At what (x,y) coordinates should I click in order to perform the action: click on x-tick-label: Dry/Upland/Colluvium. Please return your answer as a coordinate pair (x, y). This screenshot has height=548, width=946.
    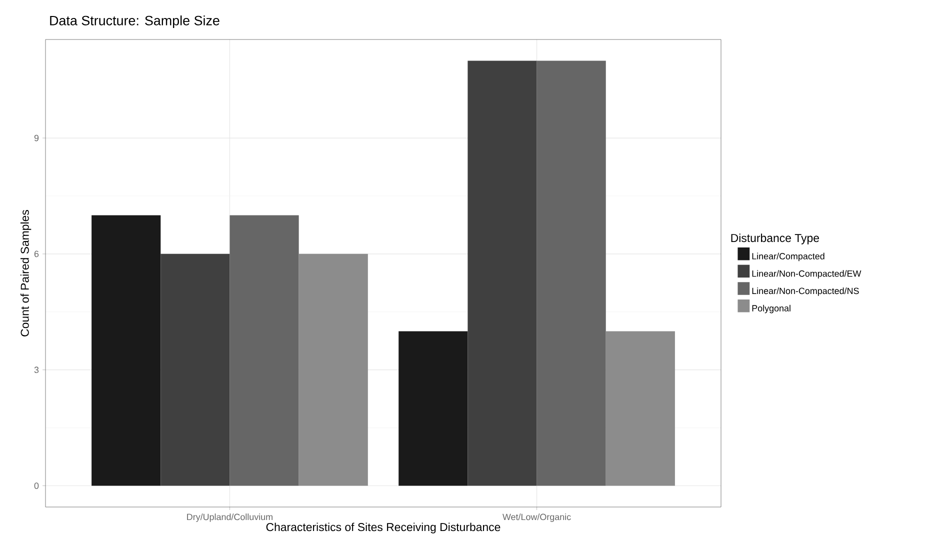
    Looking at the image, I should click on (229, 518).